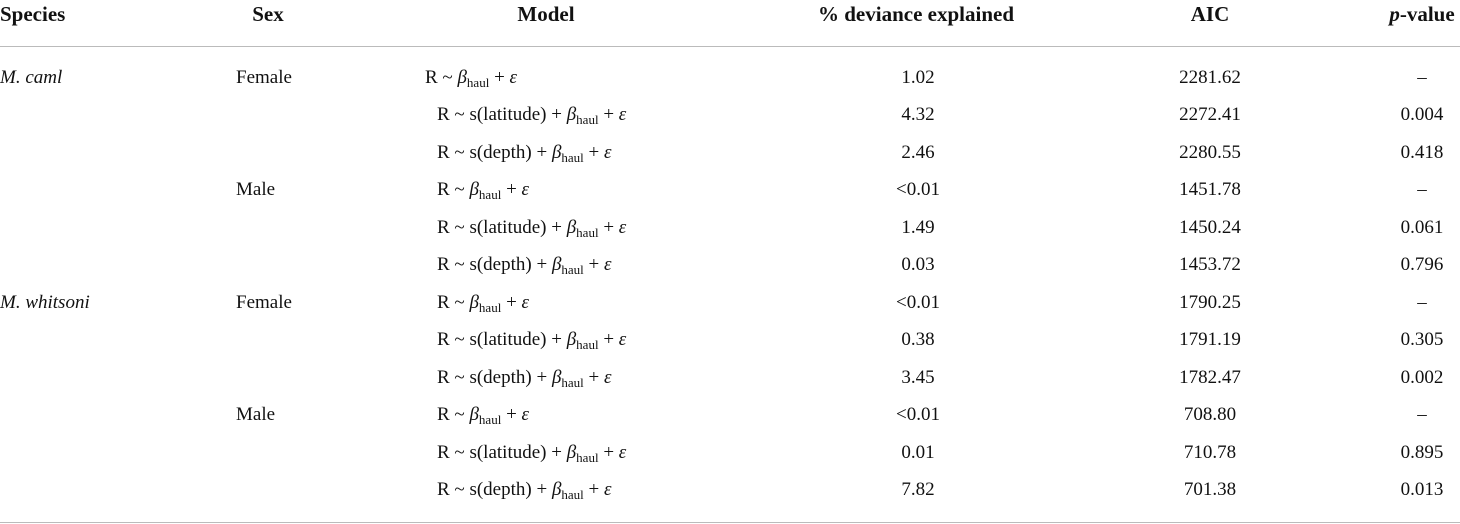  I want to click on header-model: Model, so click(546, 14).